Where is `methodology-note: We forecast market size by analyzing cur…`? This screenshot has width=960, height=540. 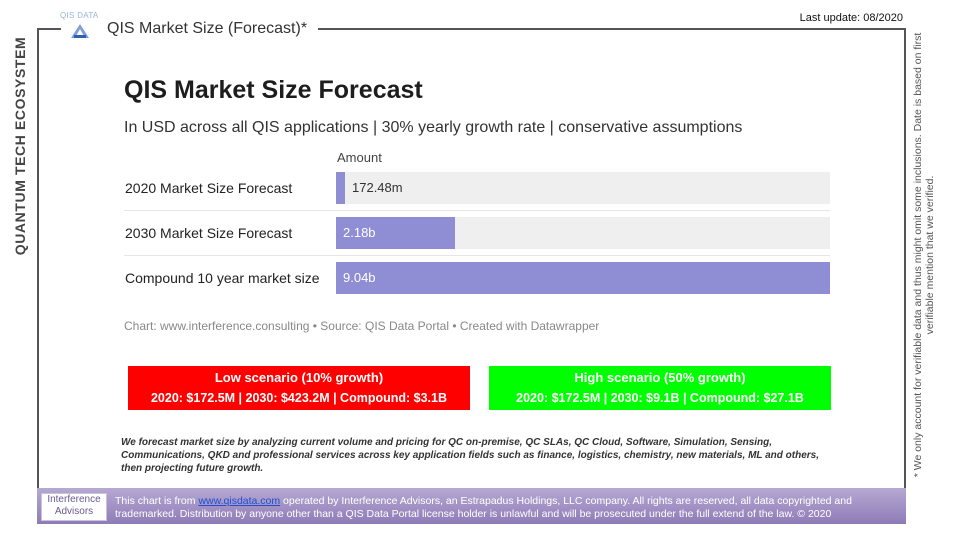 methodology-note: We forecast market size by analyzing cur… is located at coordinates (470, 455).